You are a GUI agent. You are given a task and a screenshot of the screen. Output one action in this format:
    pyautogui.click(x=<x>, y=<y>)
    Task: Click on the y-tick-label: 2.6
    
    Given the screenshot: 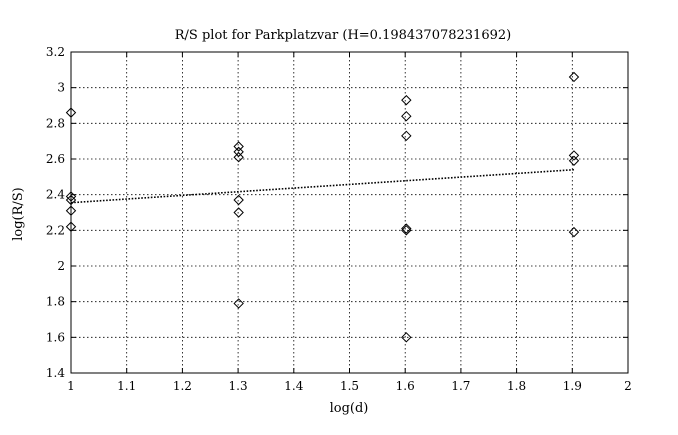 What is the action you would take?
    pyautogui.click(x=55, y=159)
    